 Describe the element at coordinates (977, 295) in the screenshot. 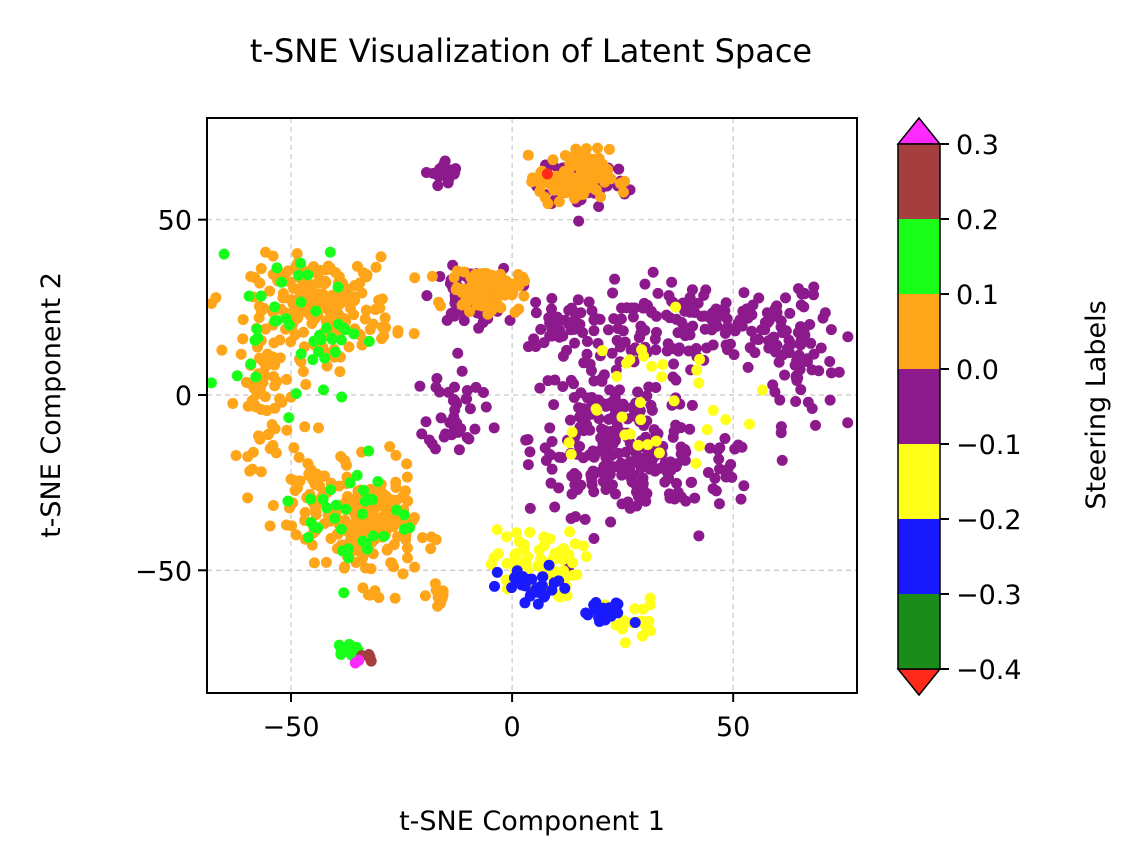

I see `colorbar-tick-label: 0.1` at that location.